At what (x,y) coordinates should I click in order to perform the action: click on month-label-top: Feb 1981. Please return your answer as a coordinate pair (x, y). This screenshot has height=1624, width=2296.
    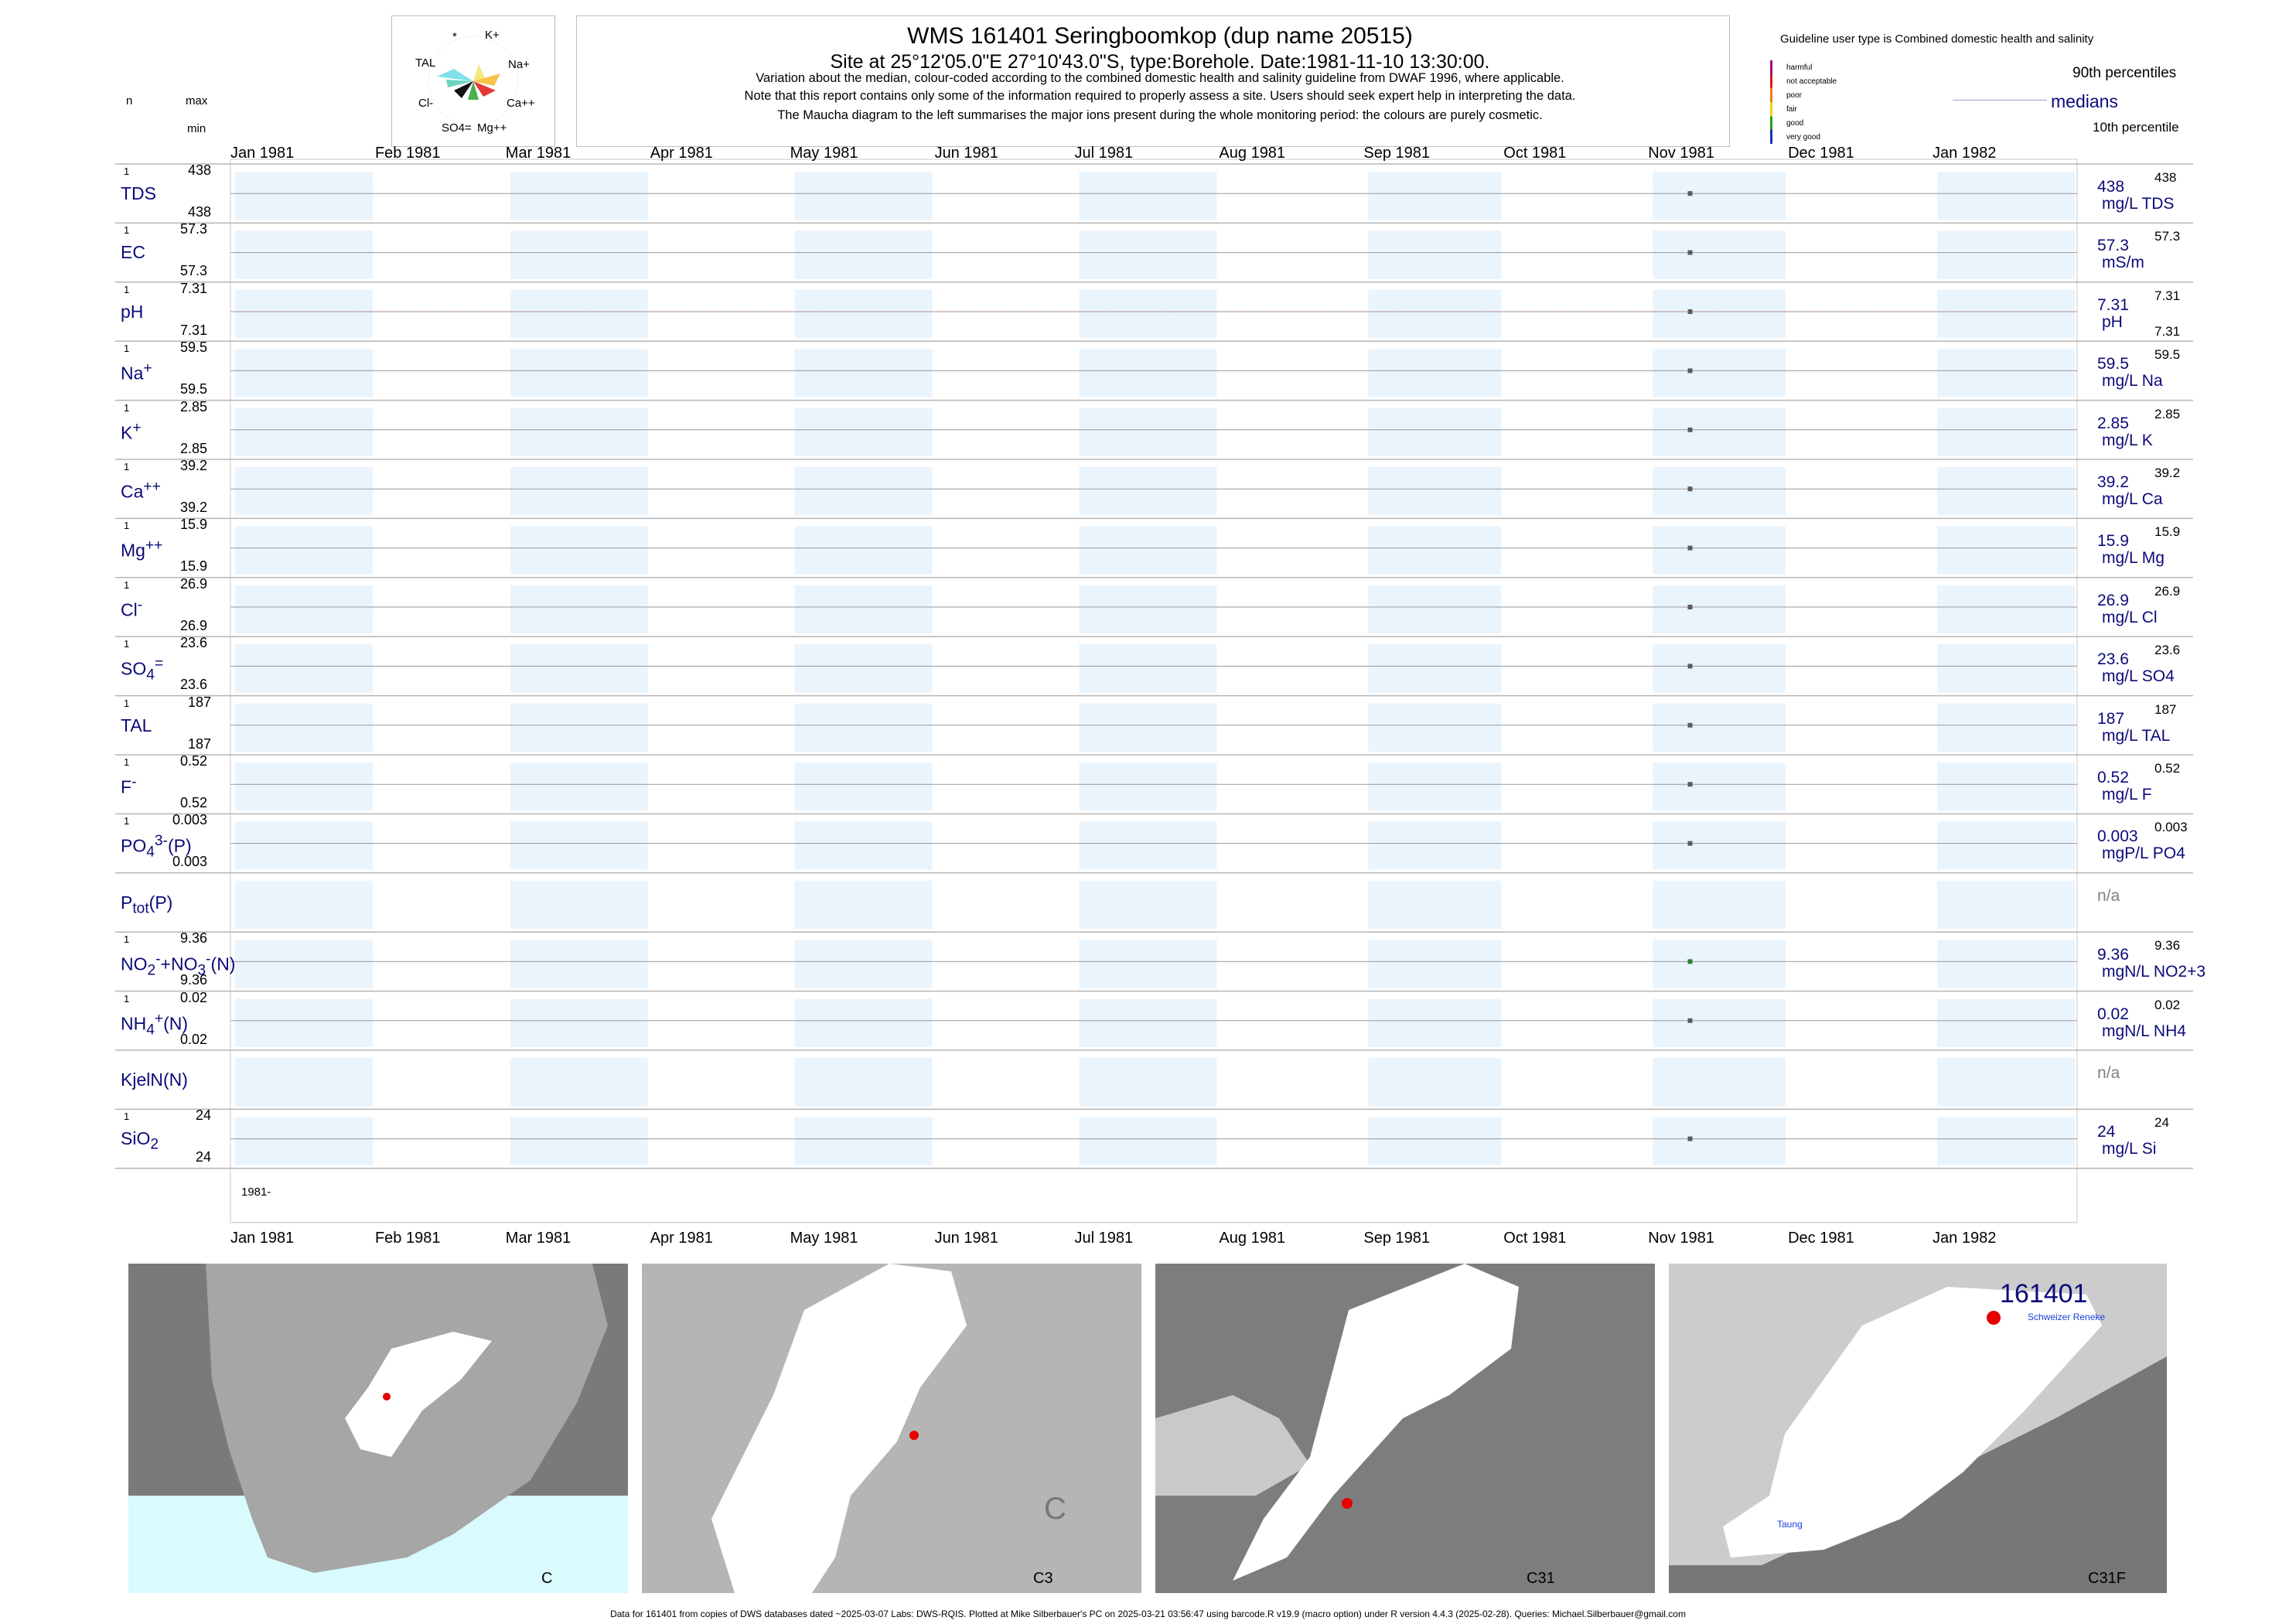
    Looking at the image, I should click on (407, 153).